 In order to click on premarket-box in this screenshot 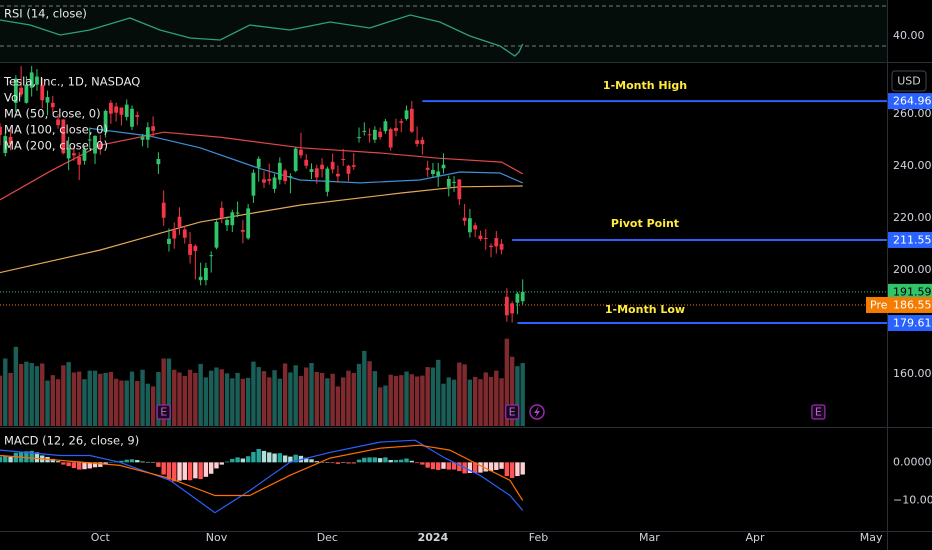, I will do `click(910, 304)`.